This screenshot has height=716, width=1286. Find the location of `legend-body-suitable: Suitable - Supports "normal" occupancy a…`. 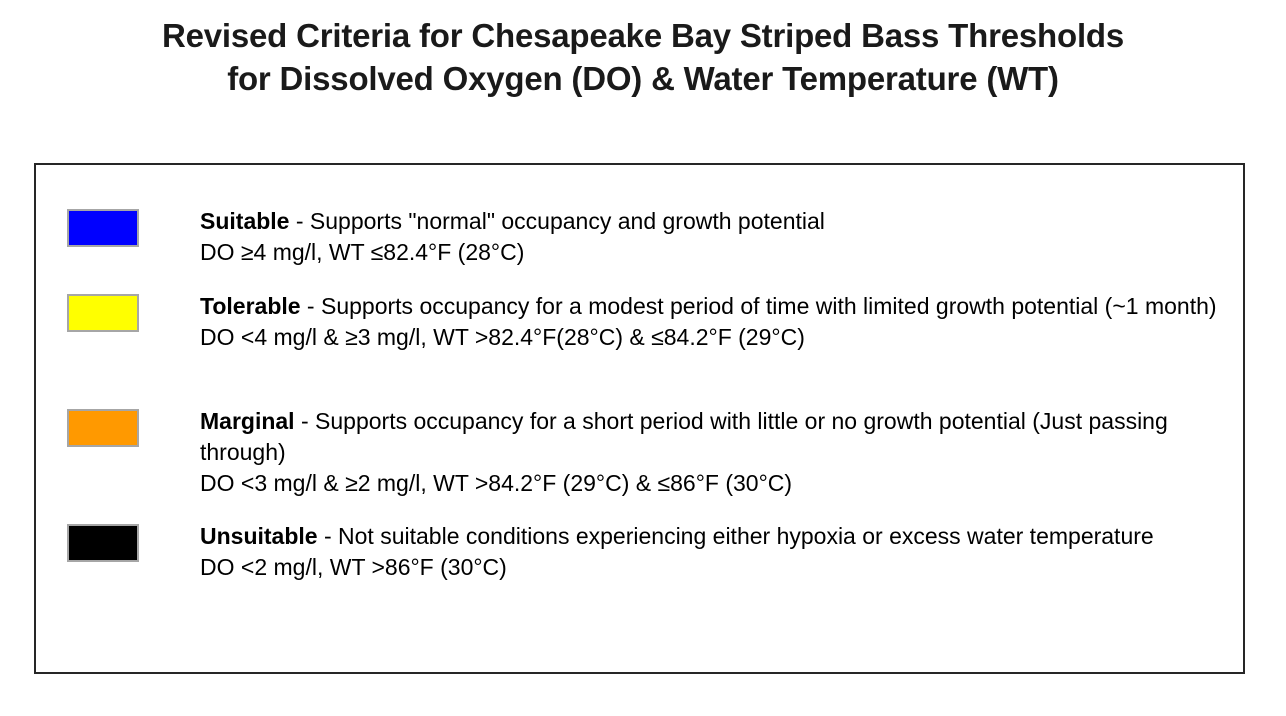

legend-body-suitable: Suitable - Supports "normal" occupancy a… is located at coordinates (713, 237).